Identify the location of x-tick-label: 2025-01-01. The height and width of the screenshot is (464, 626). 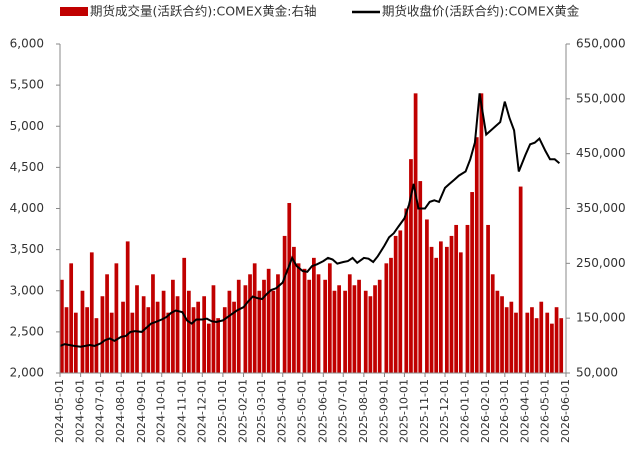
(222, 411).